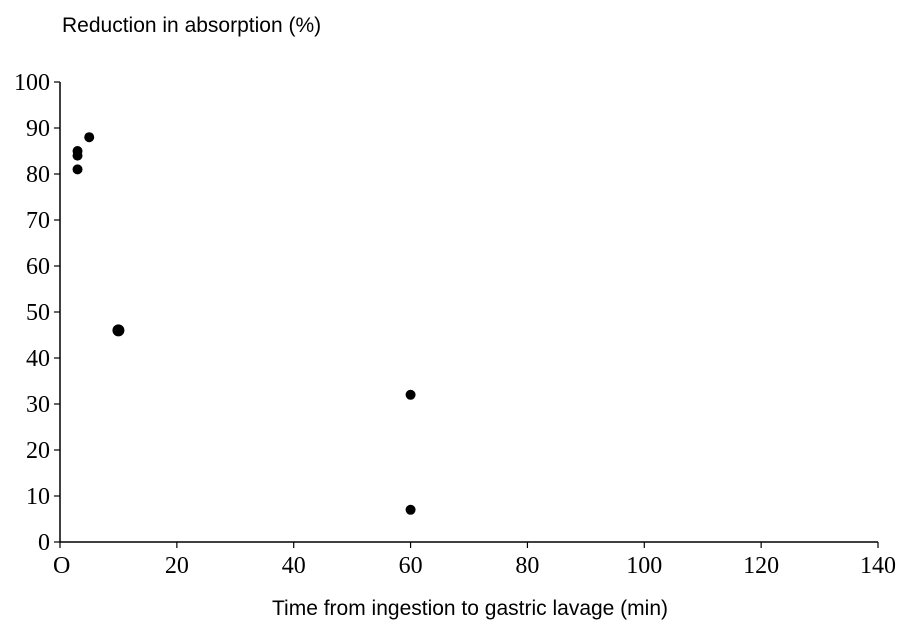 Image resolution: width=900 pixels, height=634 pixels. Describe the element at coordinates (38, 129) in the screenshot. I see `y-tick-label: 90` at that location.